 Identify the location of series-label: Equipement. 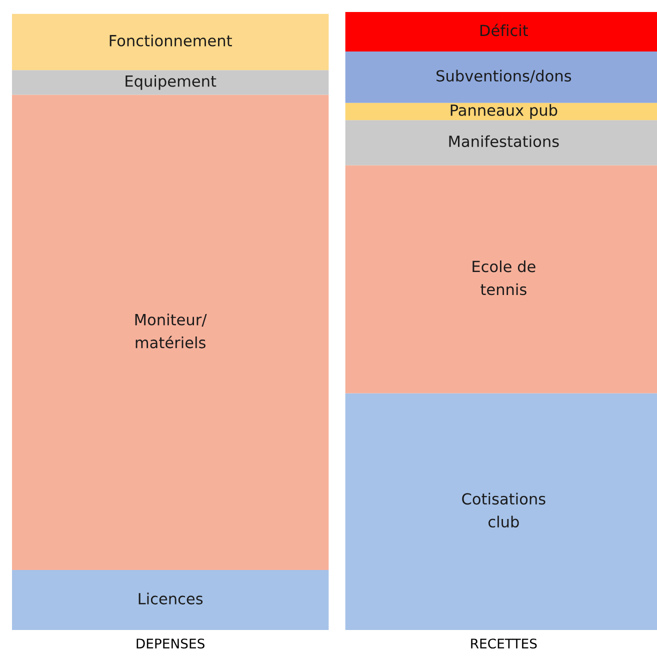
(171, 82).